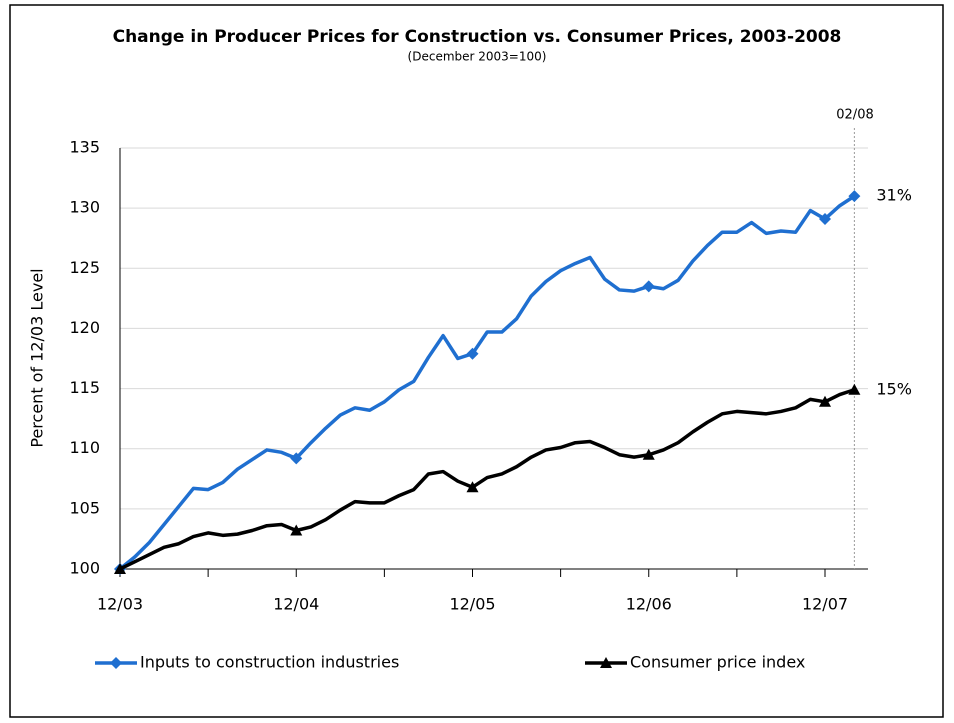  Describe the element at coordinates (894, 388) in the screenshot. I see `end-label: 15%` at that location.